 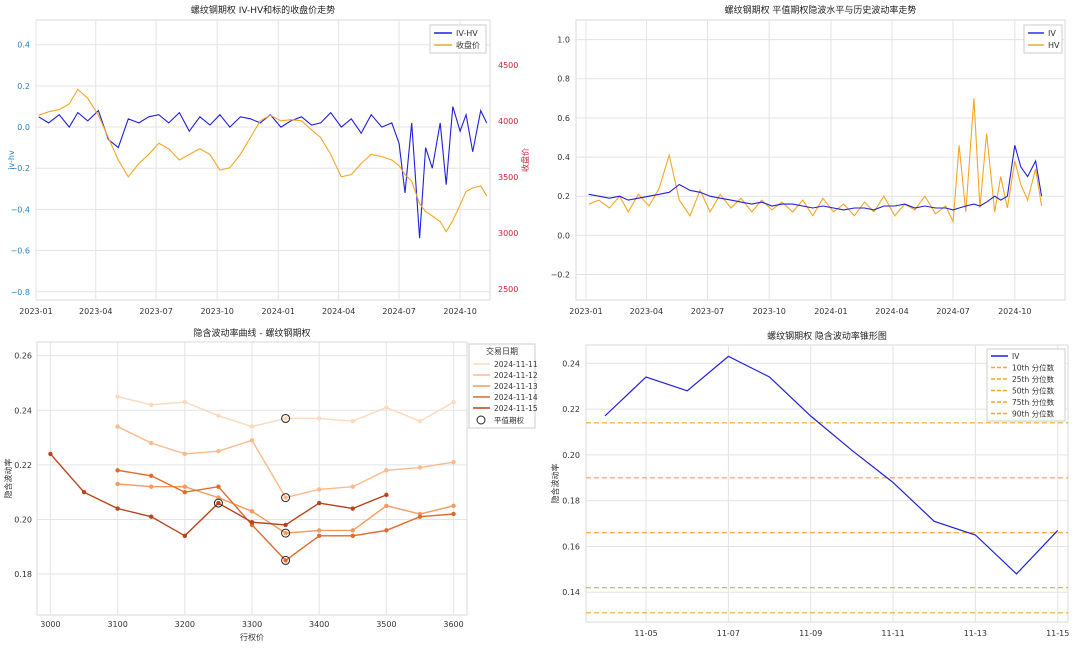 What do you see at coordinates (20, 209) in the screenshot?
I see `y-tick-label-left: −0.4` at bounding box center [20, 209].